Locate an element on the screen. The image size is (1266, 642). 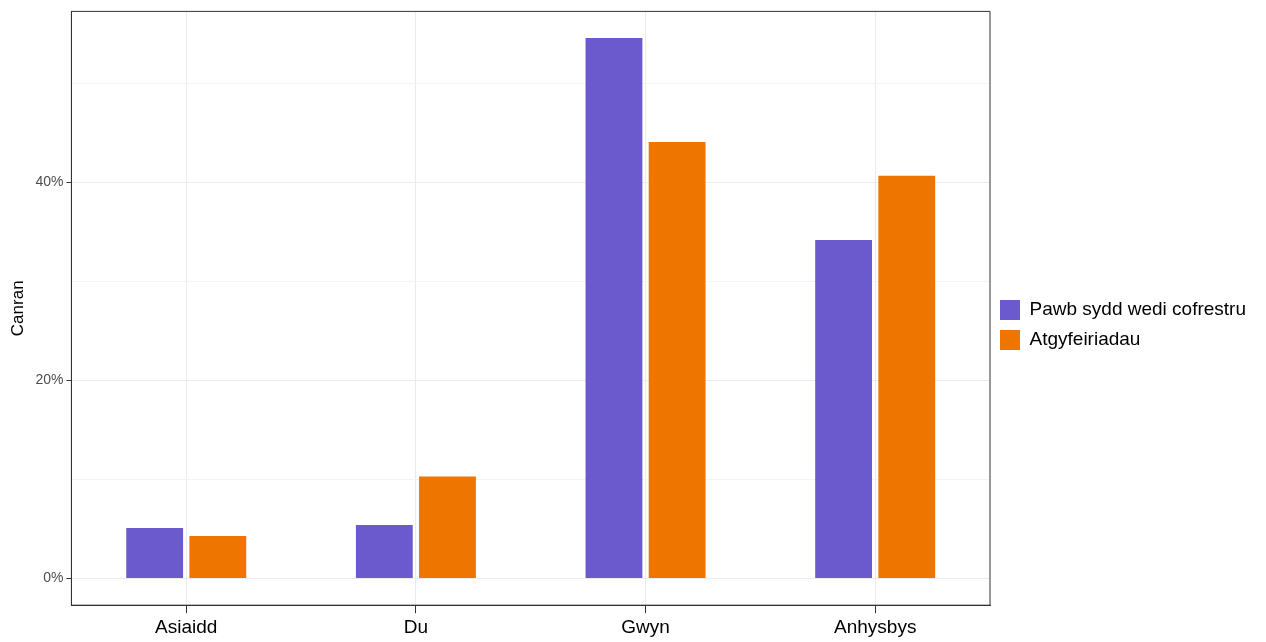
legend-label: Atgyfeiriadau is located at coordinates (1085, 339).